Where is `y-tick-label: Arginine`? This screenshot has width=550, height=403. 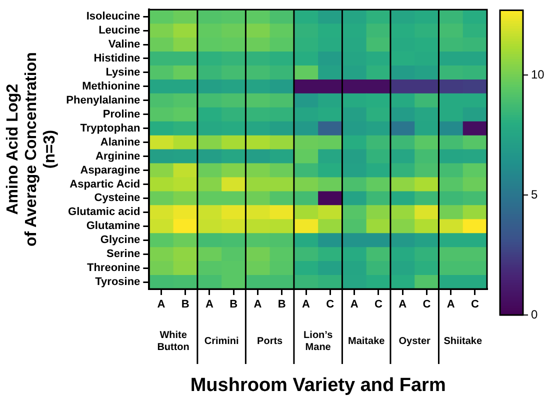
y-tick-label: Arginine is located at coordinates (118, 156).